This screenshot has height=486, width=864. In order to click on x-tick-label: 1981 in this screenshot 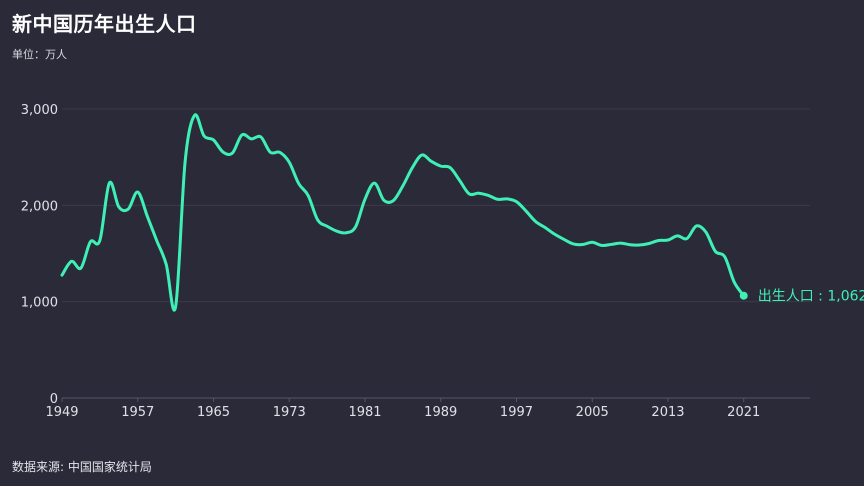, I will do `click(364, 412)`.